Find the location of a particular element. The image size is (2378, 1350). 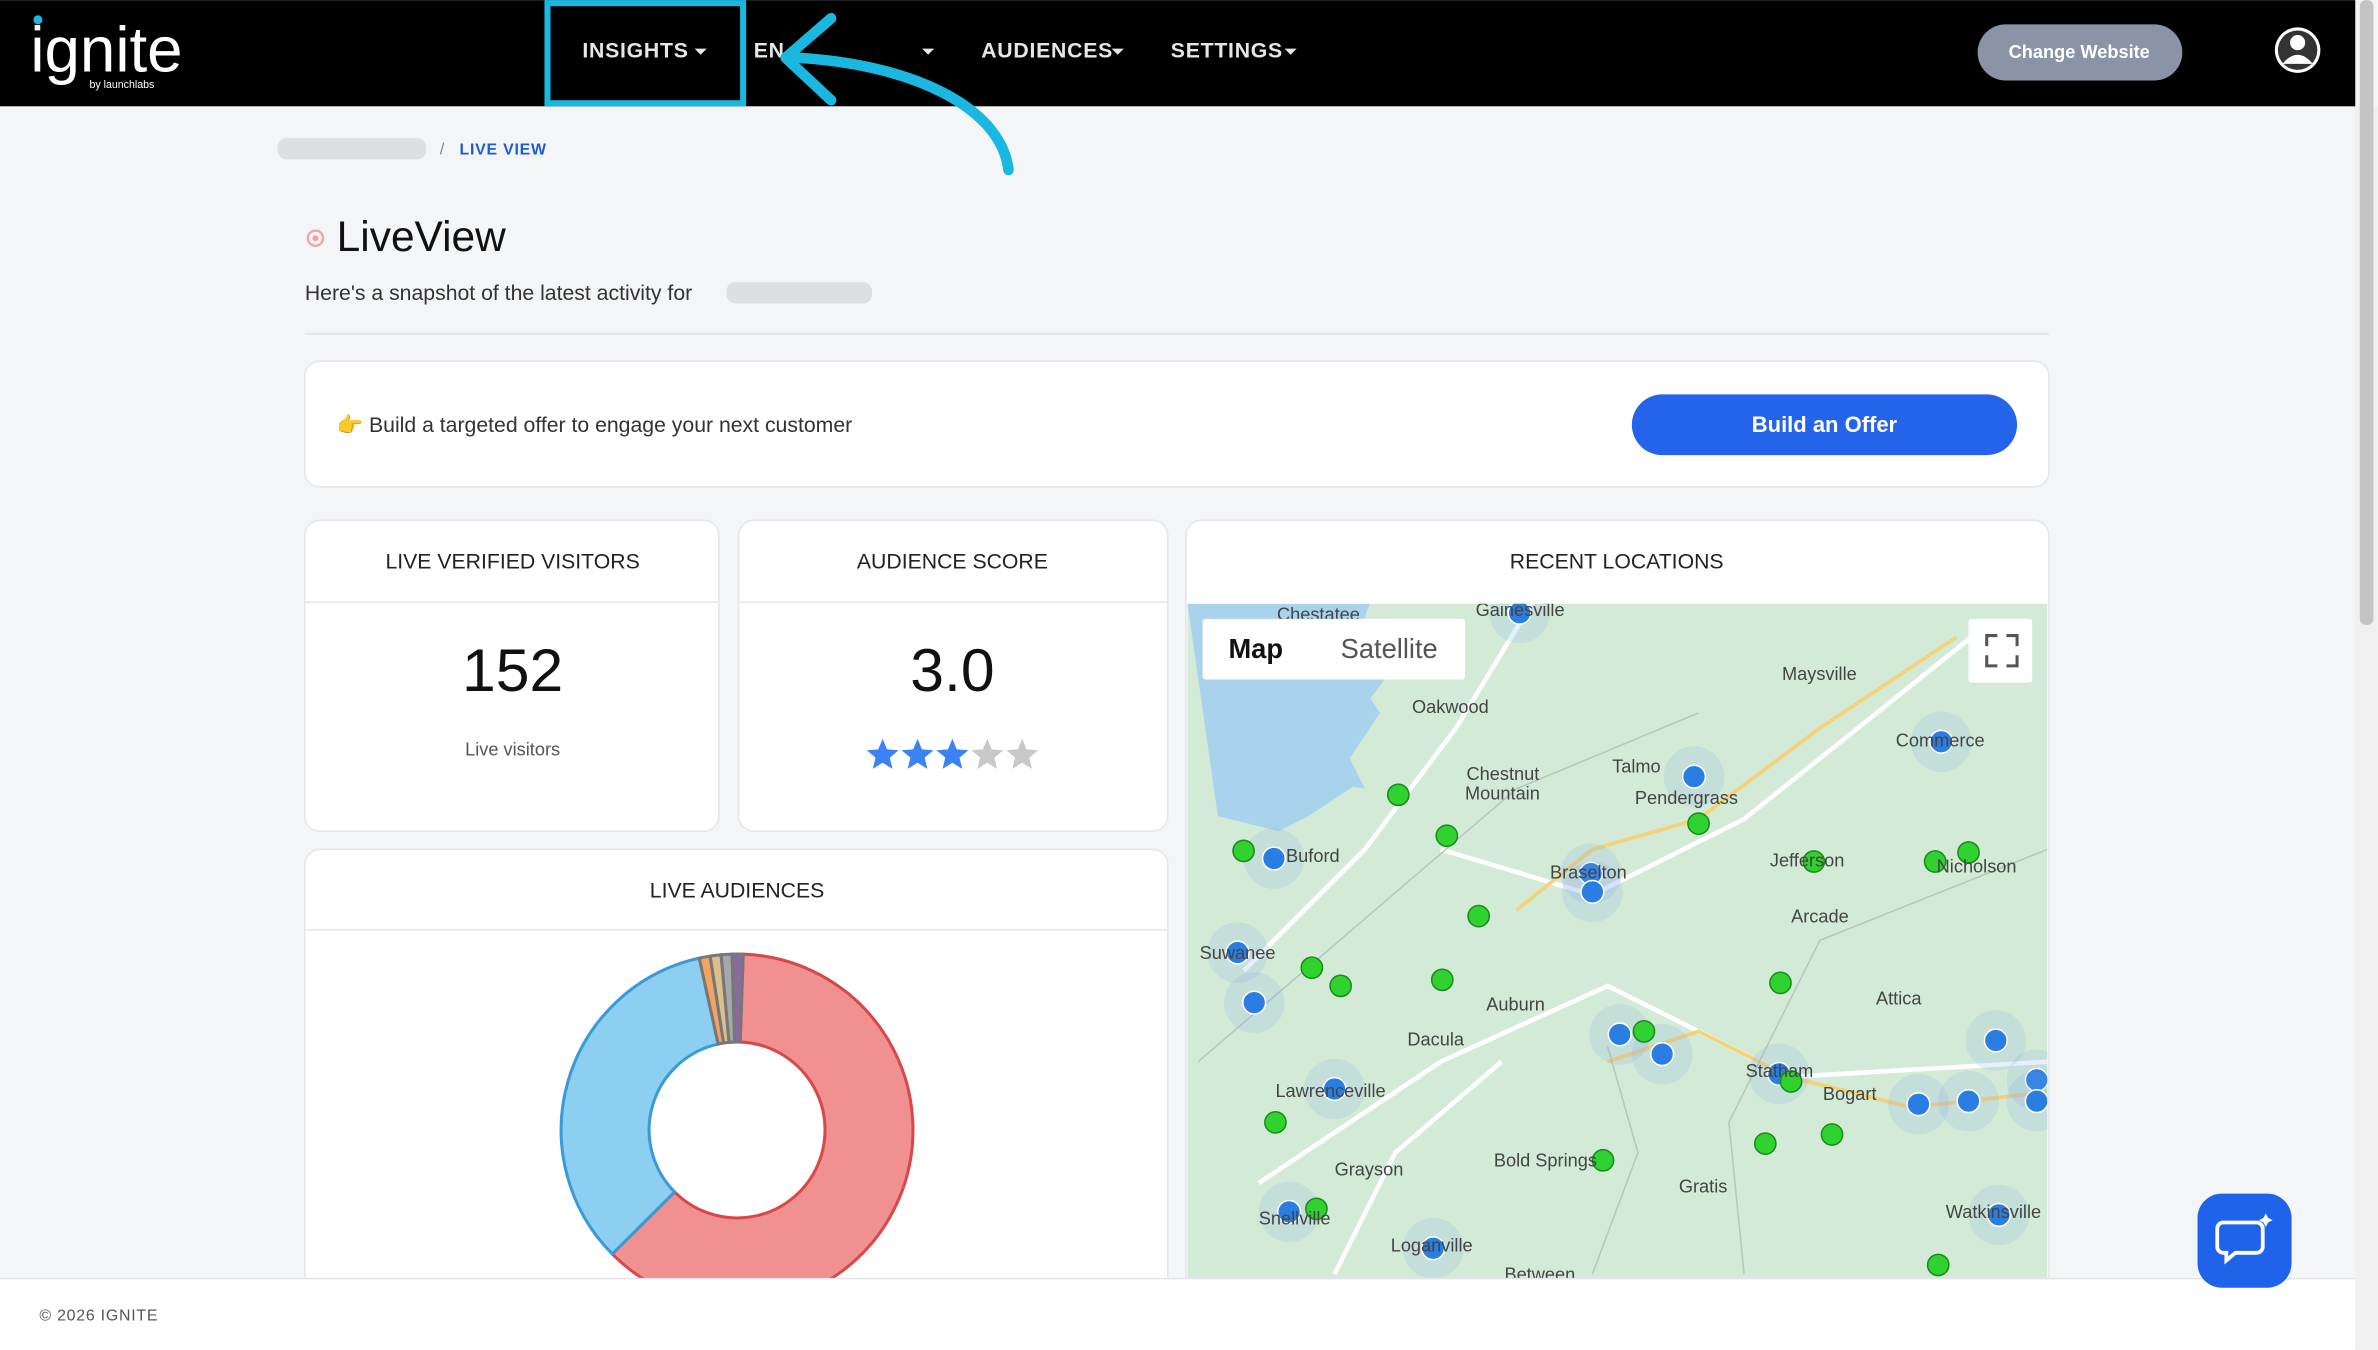

arrow-head is located at coordinates (808, 59).